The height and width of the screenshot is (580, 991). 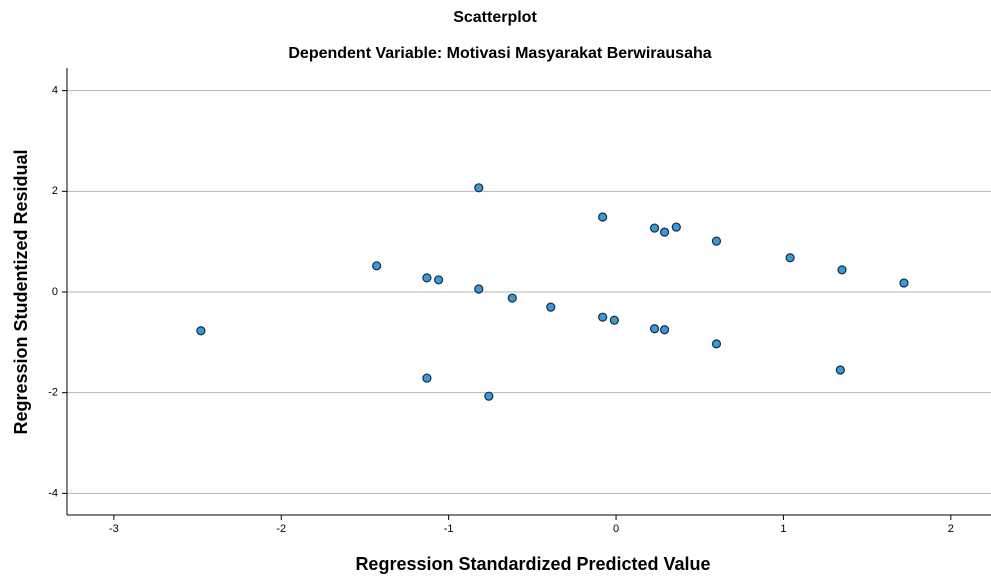 I want to click on y-tick-label: -2, so click(x=53, y=393).